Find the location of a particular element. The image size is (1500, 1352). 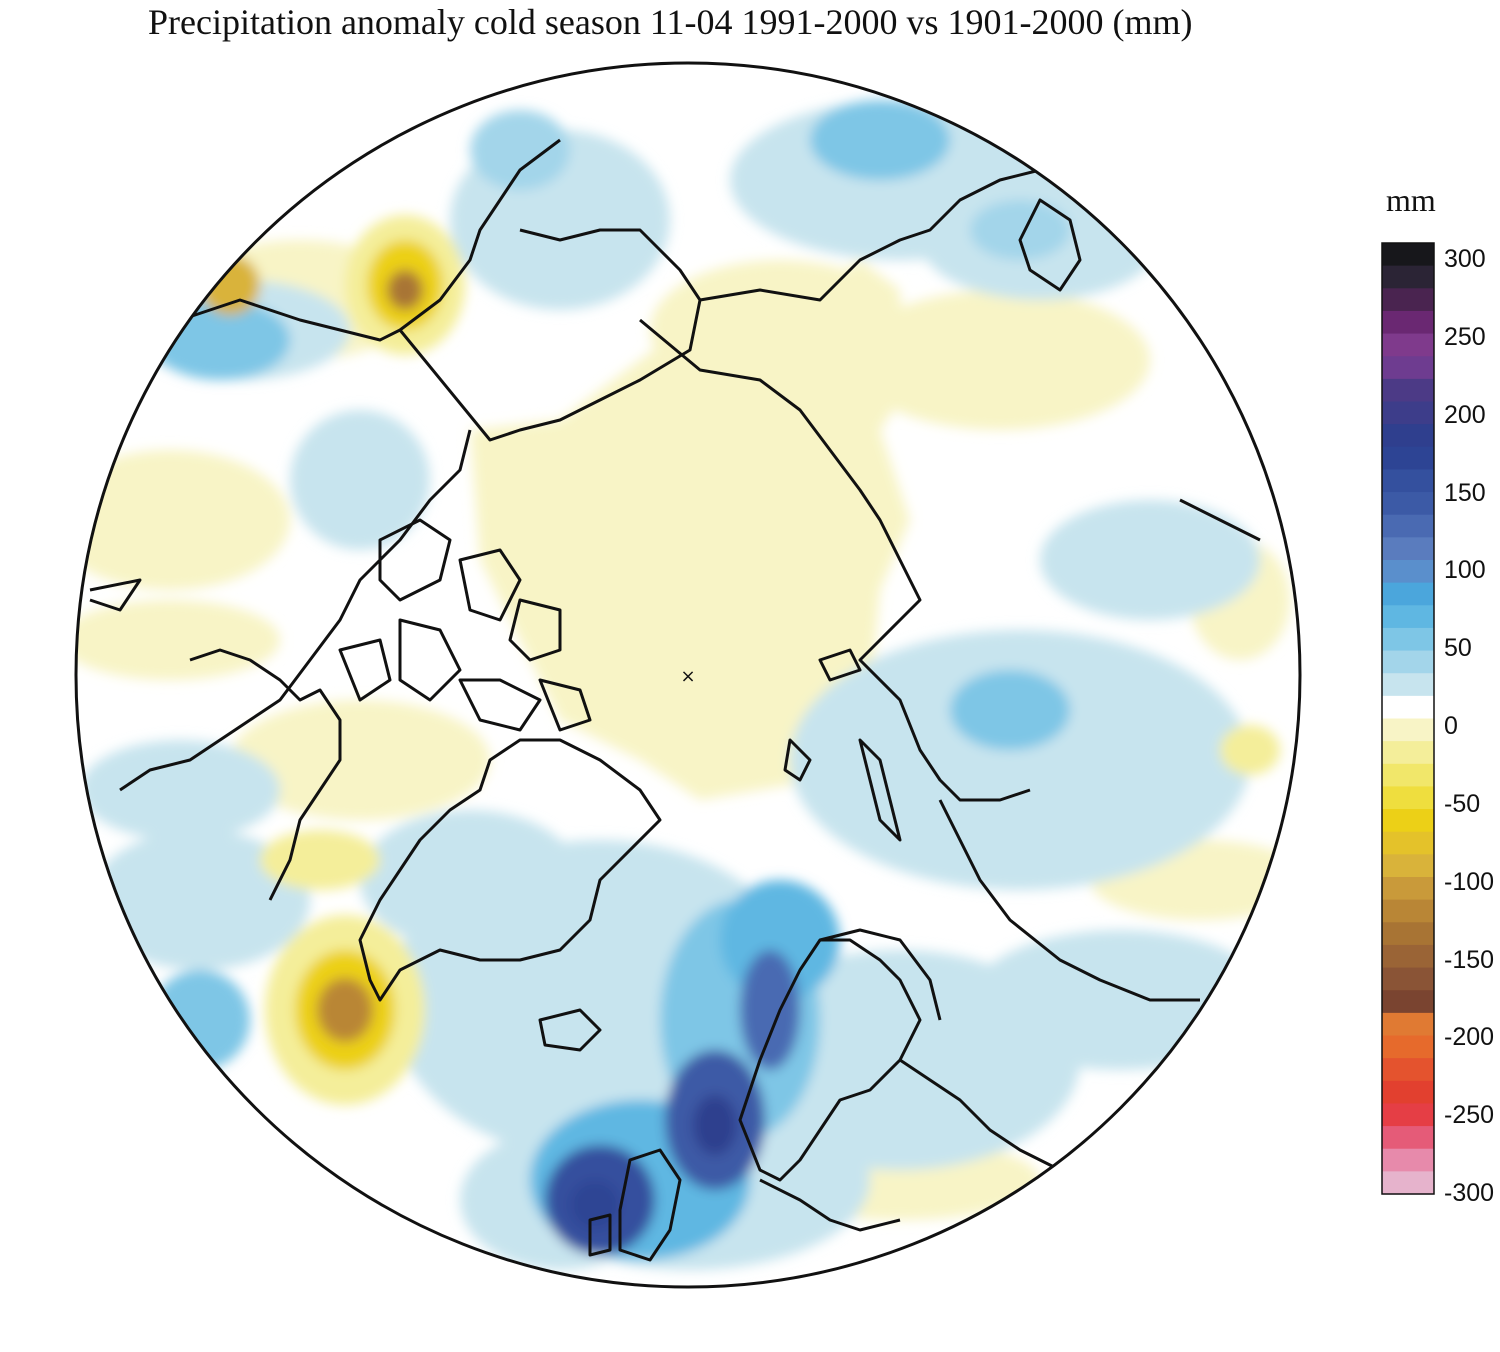

legend-tick-label: -100 is located at coordinates (1469, 881).